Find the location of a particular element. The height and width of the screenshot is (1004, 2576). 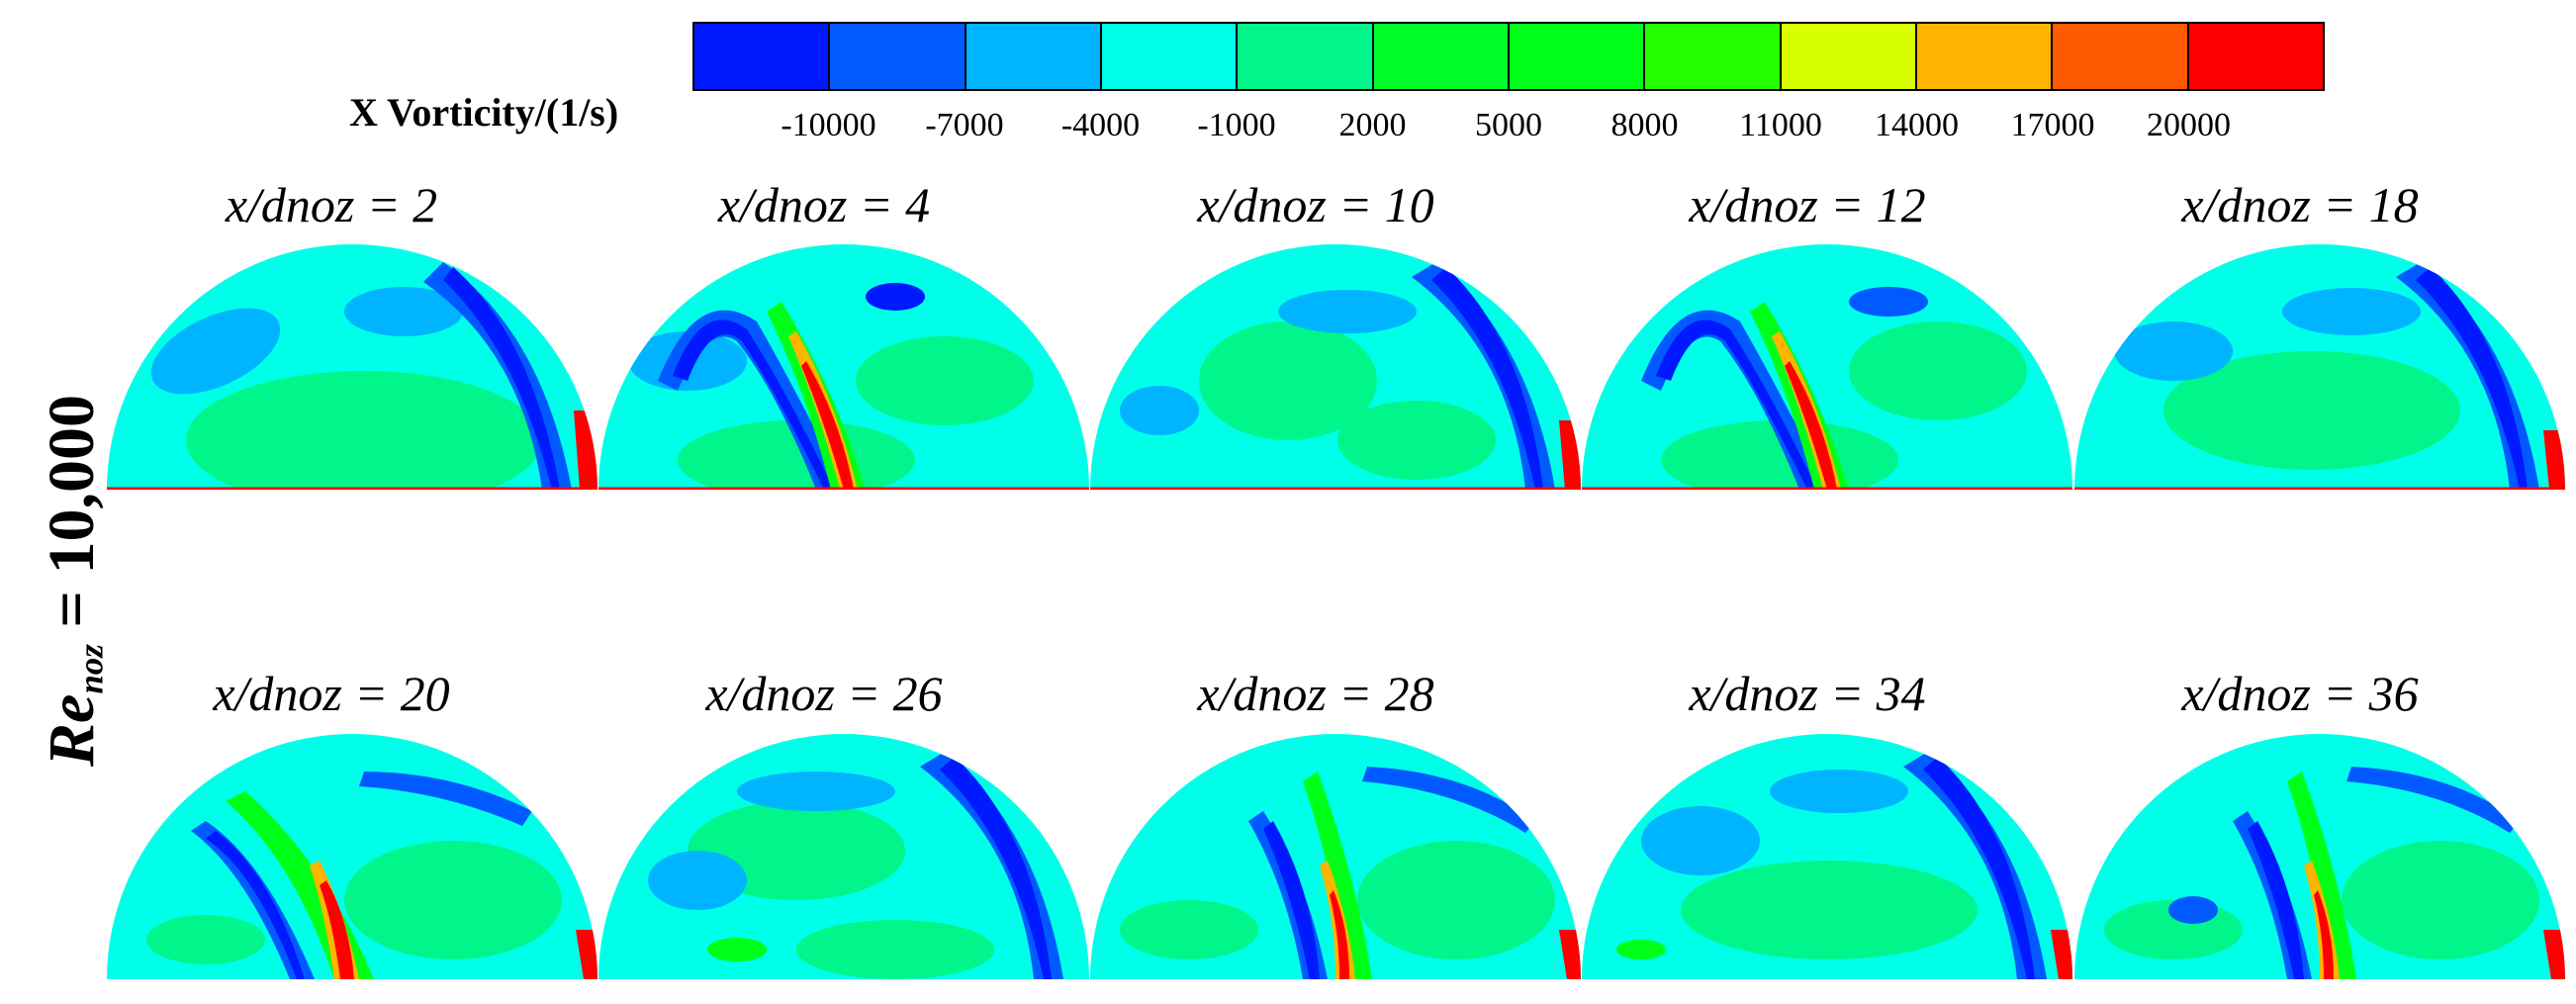

colorbar is located at coordinates (1508, 56).